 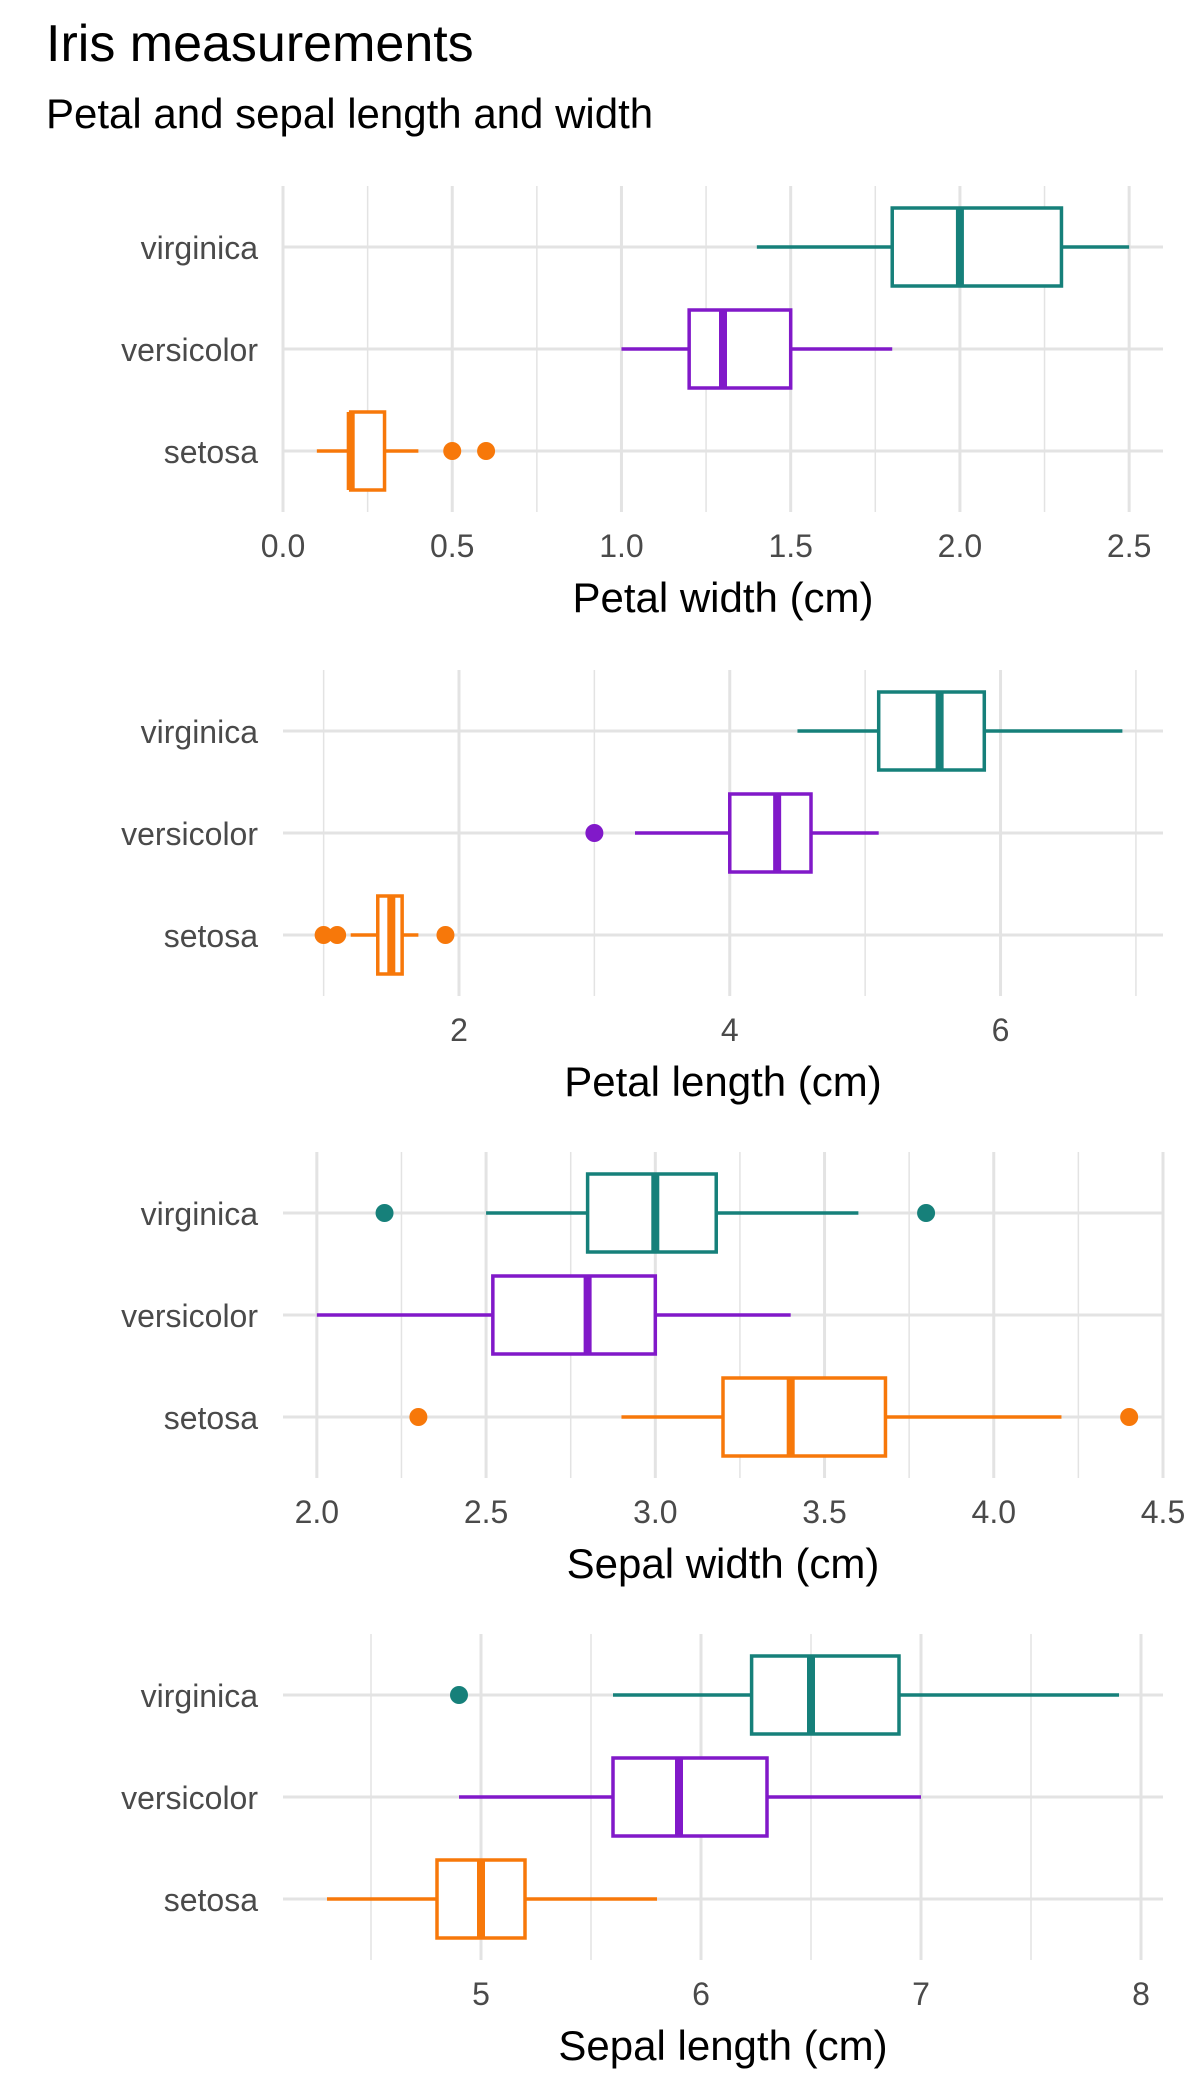 I want to click on tick-label: 1.5, so click(x=790, y=546).